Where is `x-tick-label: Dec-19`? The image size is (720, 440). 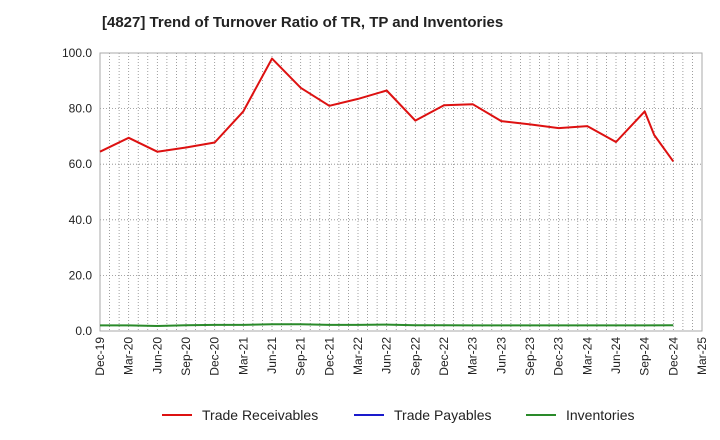
x-tick-label: Dec-19 is located at coordinates (100, 356).